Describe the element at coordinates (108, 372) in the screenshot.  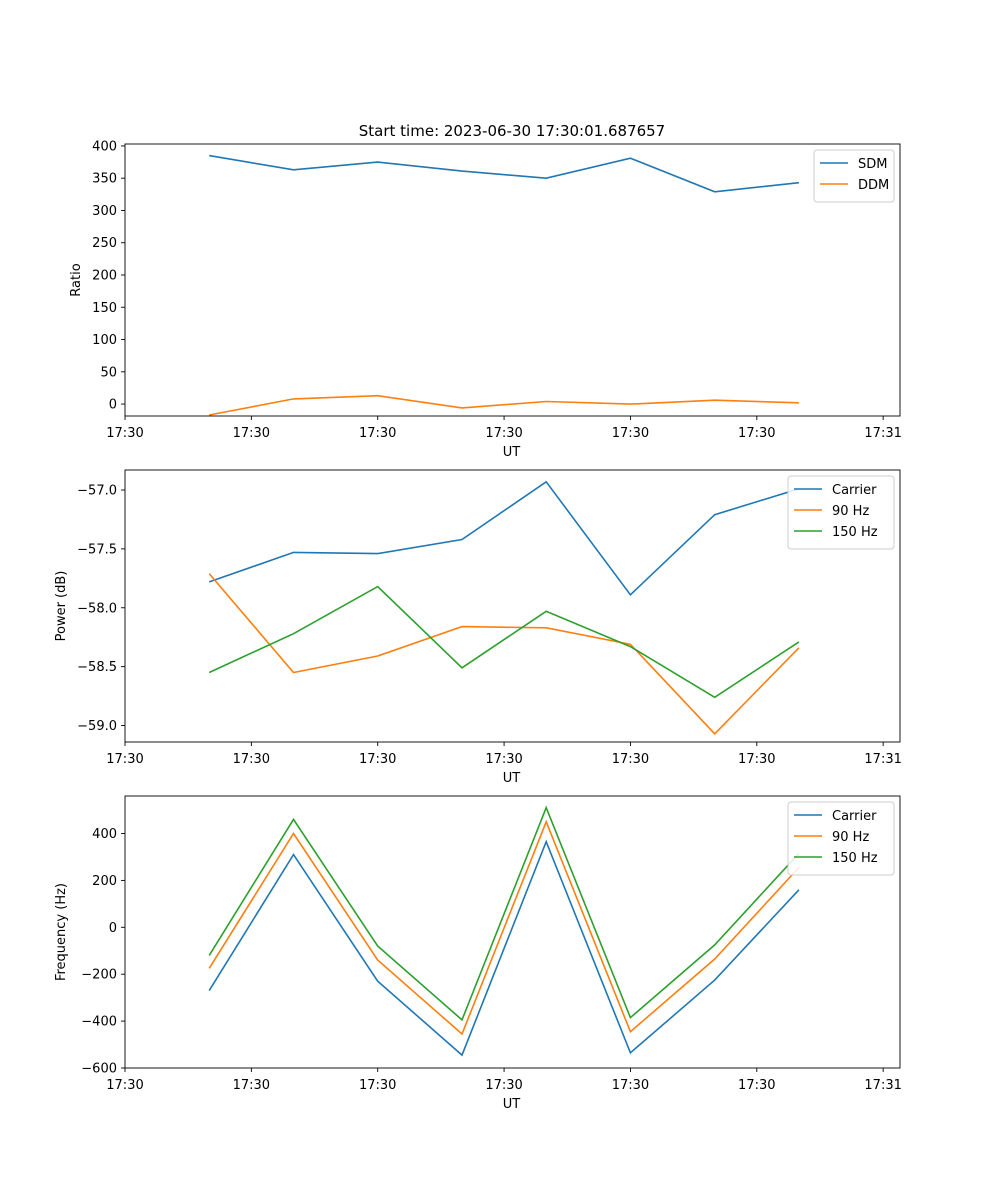
I see `y-tick-label: 50` at that location.